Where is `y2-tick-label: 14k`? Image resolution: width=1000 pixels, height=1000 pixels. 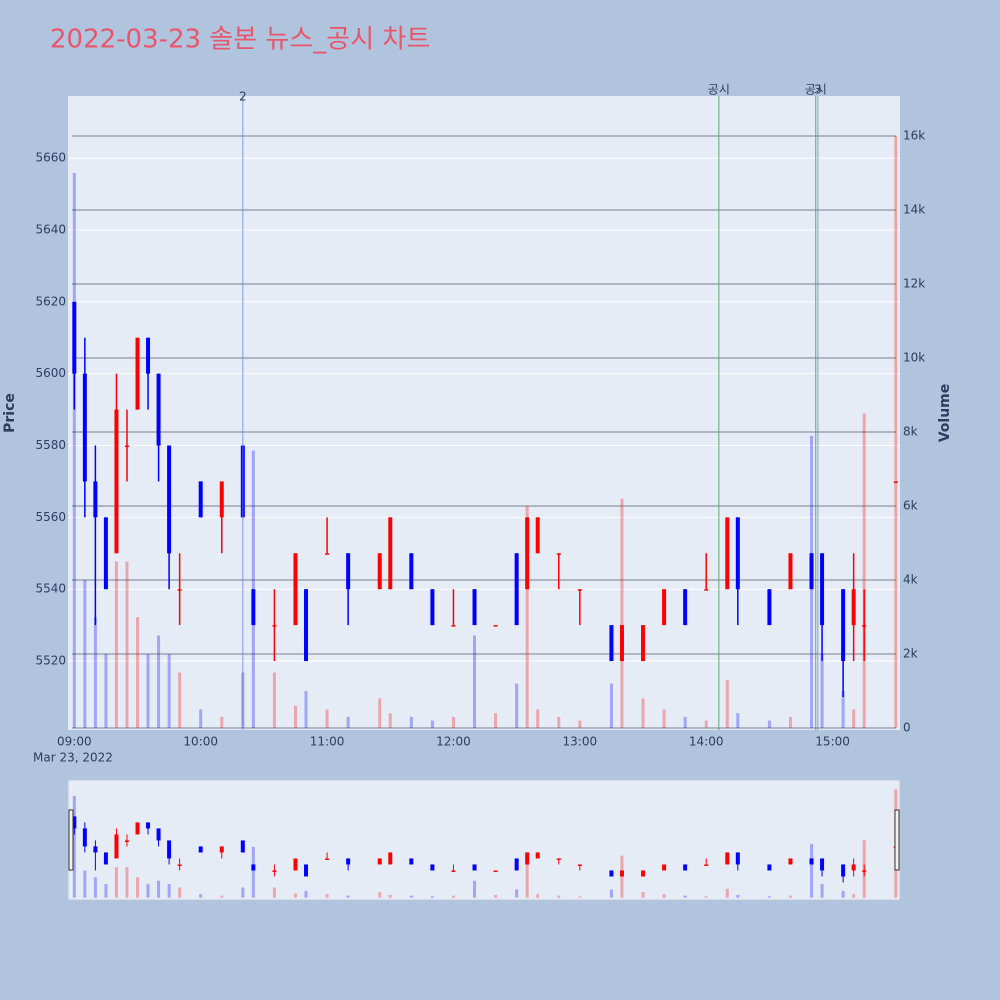 y2-tick-label: 14k is located at coordinates (914, 209).